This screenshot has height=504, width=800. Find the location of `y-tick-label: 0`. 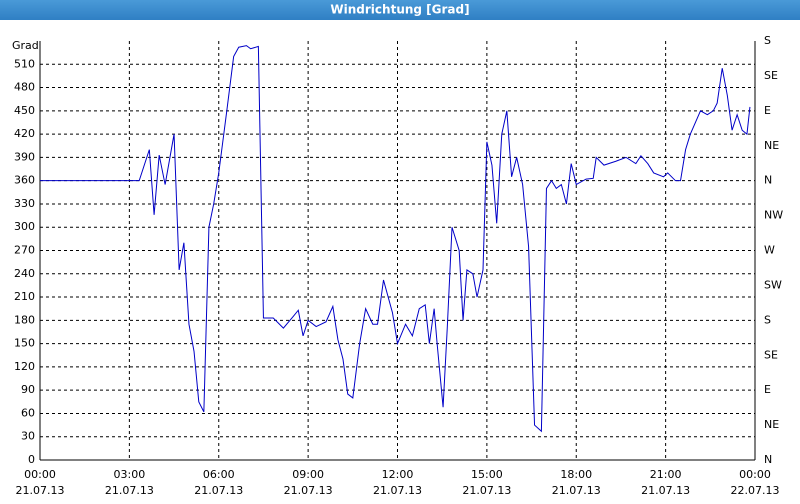

y-tick-label: 0 is located at coordinates (31, 459).